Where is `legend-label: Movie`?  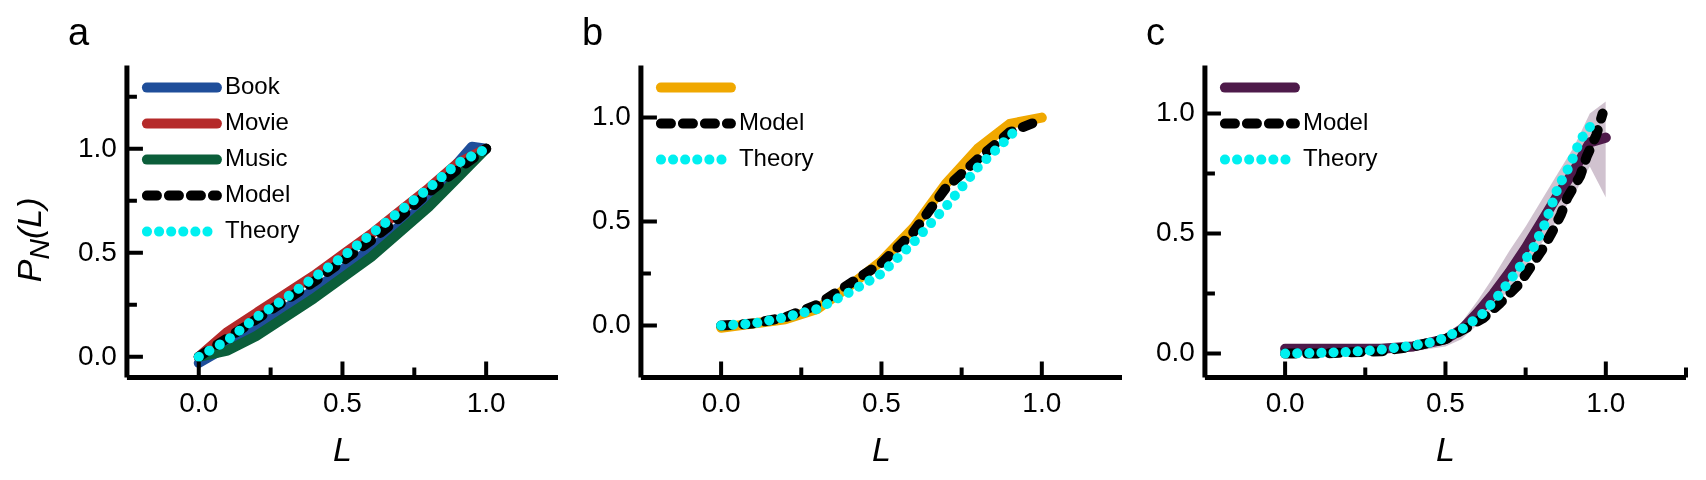 legend-label: Movie is located at coordinates (256, 122).